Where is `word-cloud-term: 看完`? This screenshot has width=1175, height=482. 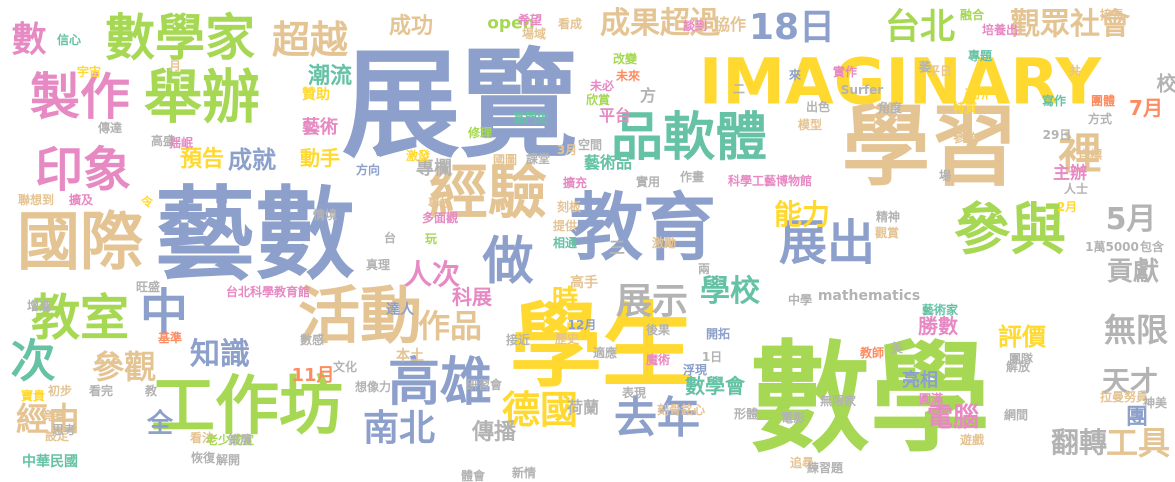 word-cloud-term: 看完 is located at coordinates (101, 391).